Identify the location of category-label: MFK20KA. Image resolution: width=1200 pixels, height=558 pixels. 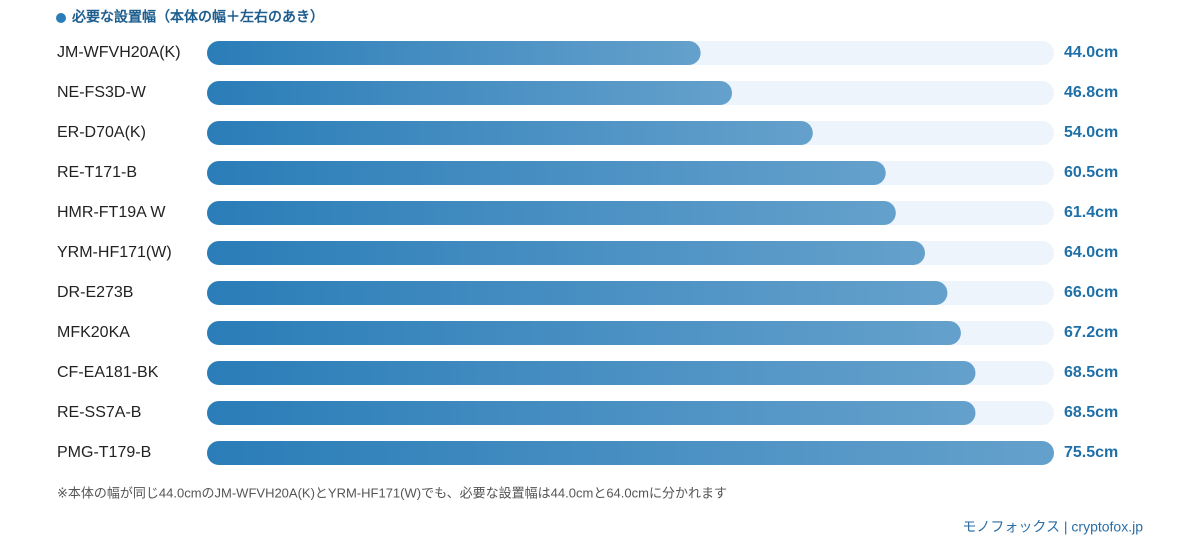
(93, 332).